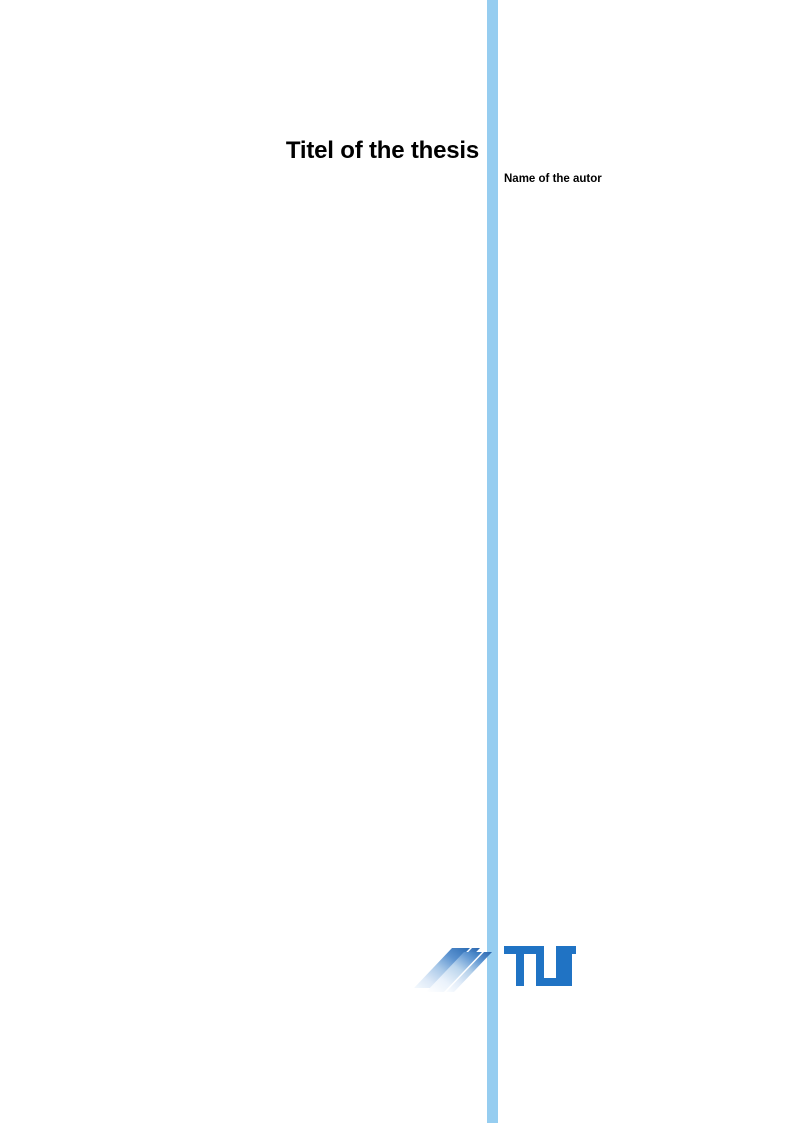  What do you see at coordinates (459, 972) in the screenshot?
I see `tum-flag-bar-lower` at bounding box center [459, 972].